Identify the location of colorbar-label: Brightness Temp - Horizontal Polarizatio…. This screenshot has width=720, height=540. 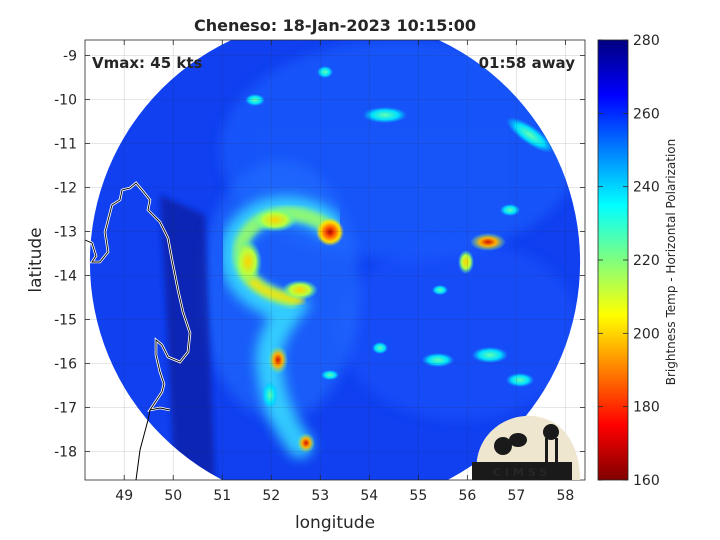
(671, 262).